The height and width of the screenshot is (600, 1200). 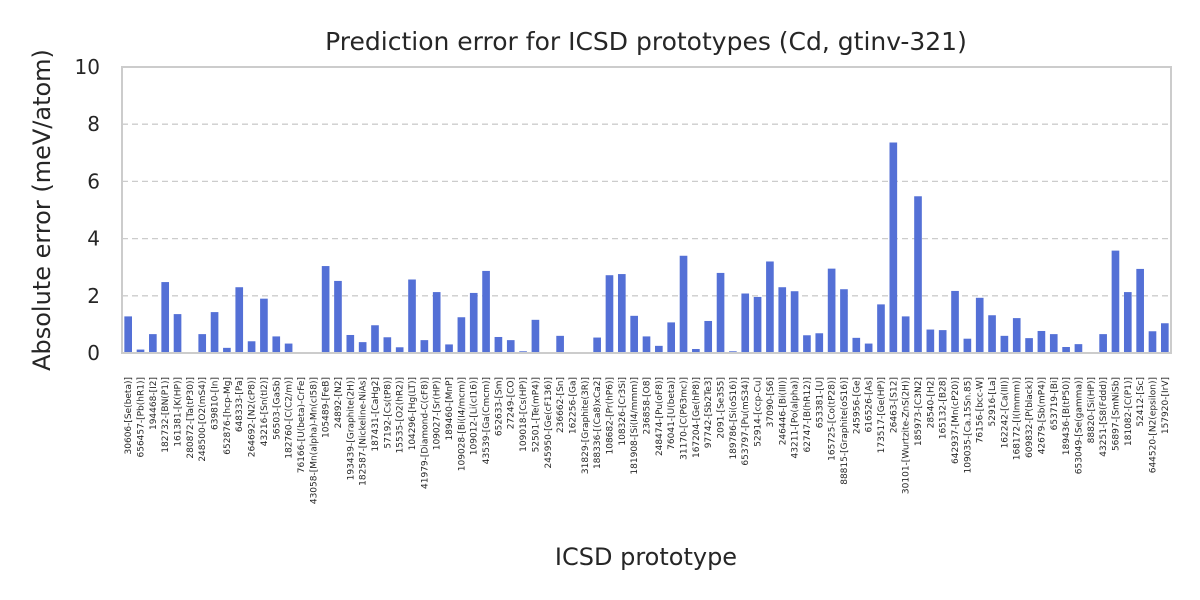 What do you see at coordinates (944, 408) in the screenshot?
I see `x-tick-label: 165132-[B28]` at bounding box center [944, 408].